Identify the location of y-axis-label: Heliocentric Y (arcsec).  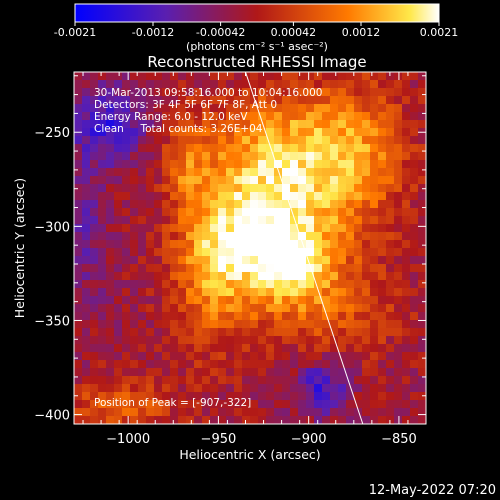
(19, 248).